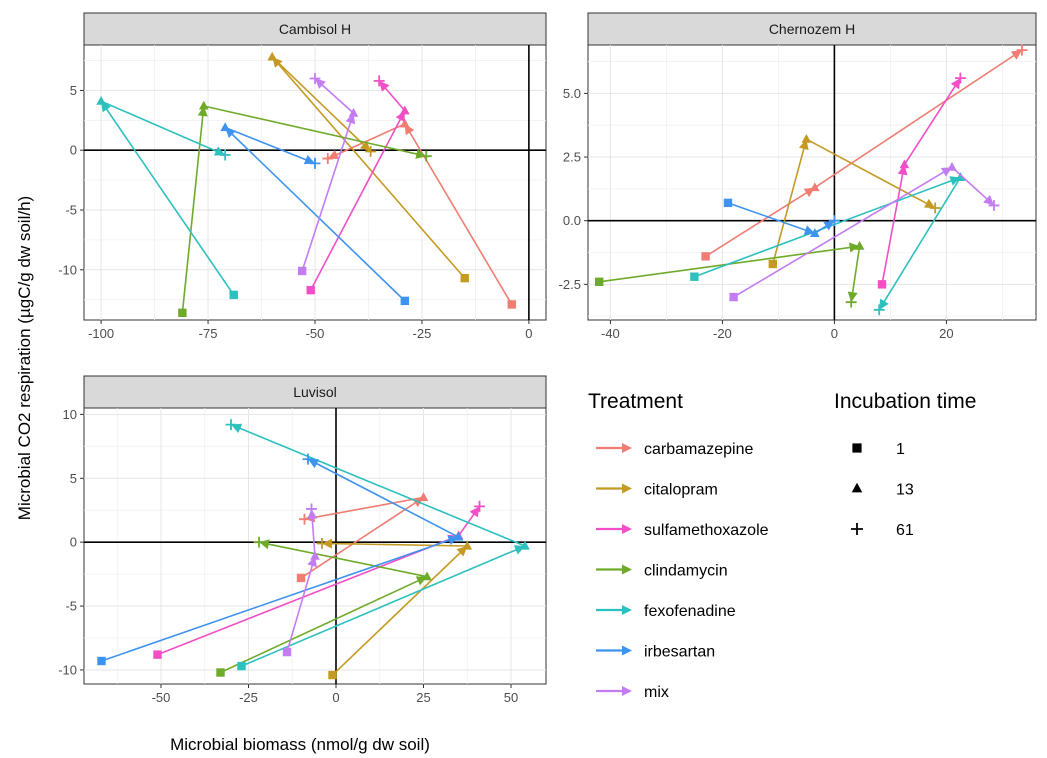 The height and width of the screenshot is (758, 1047). Describe the element at coordinates (572, 93) in the screenshot. I see `y-tick-label: 5.0` at that location.